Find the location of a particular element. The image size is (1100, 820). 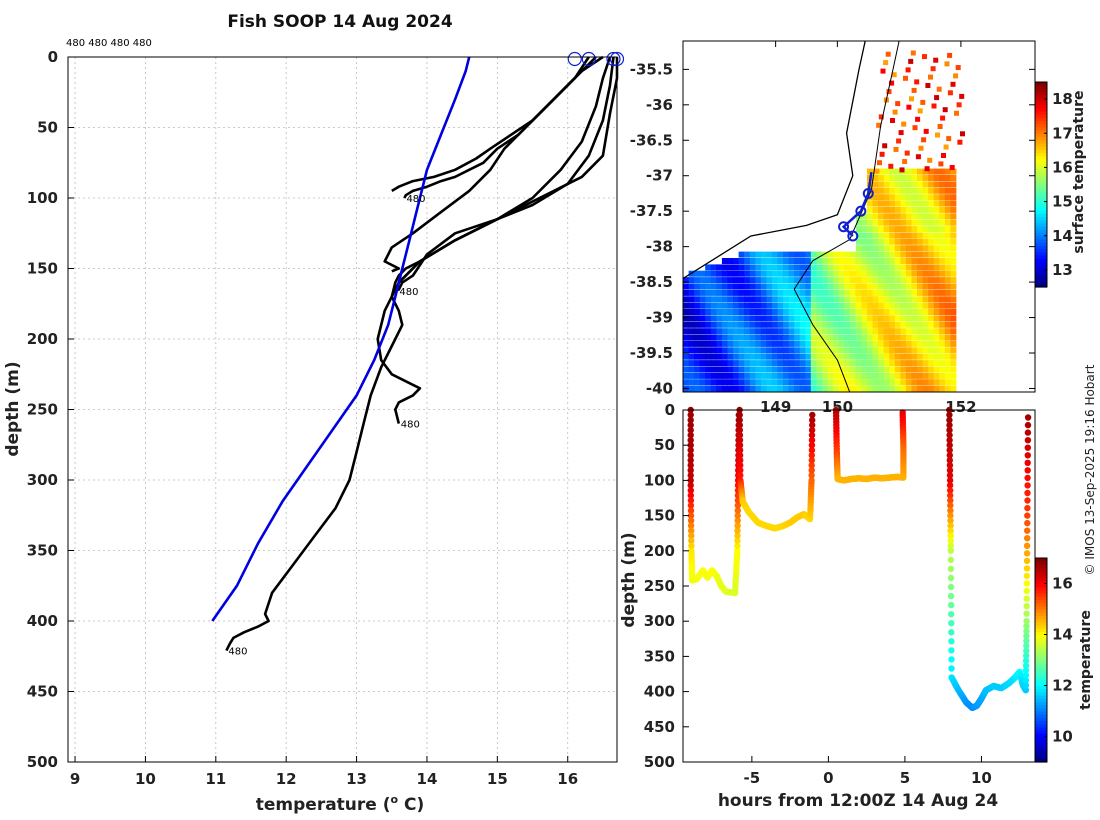

colorbar-tick-label: 14 is located at coordinates (1062, 635).